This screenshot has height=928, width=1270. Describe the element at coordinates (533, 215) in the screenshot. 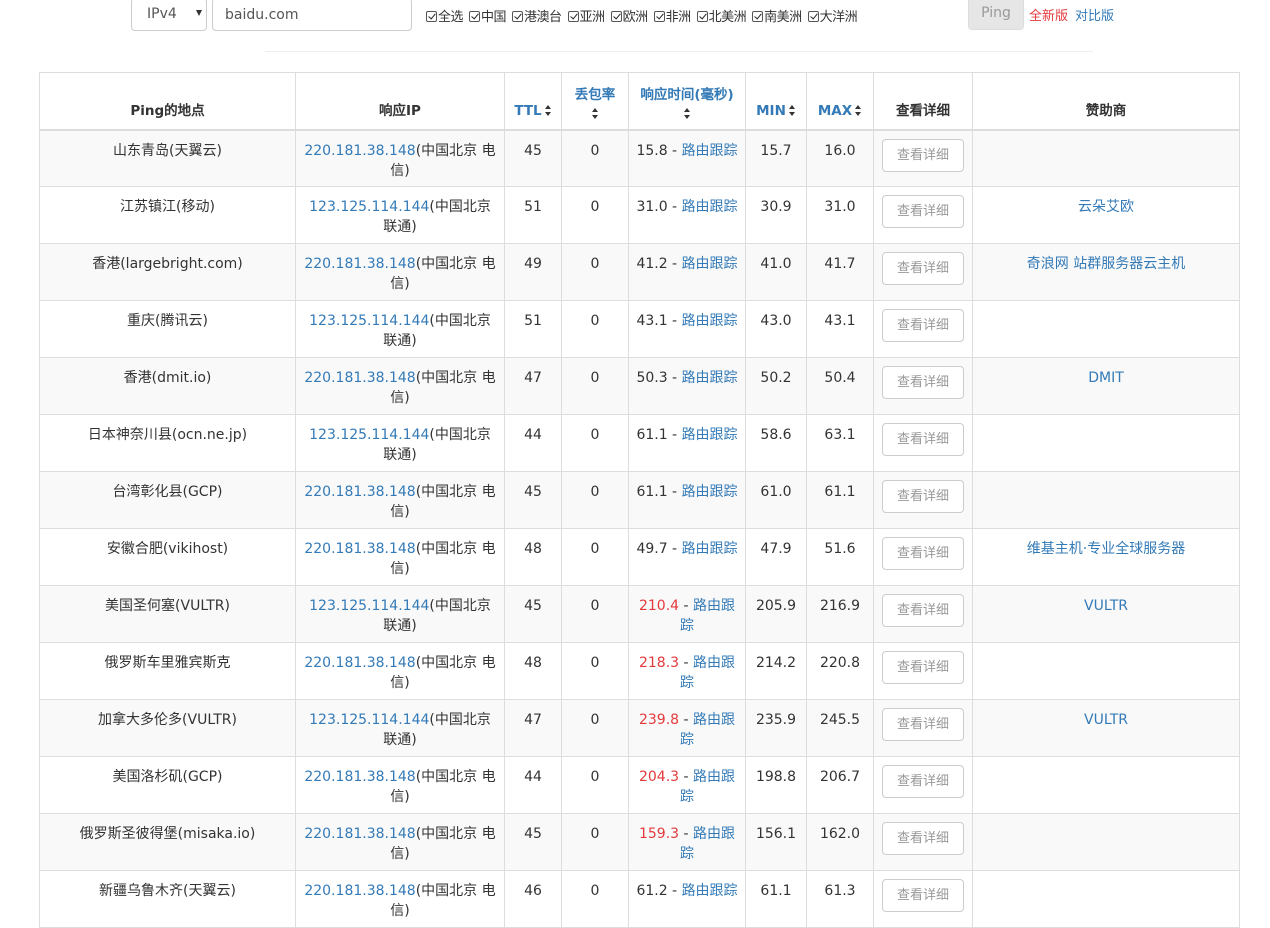

I see `ttl-cell: 51` at that location.